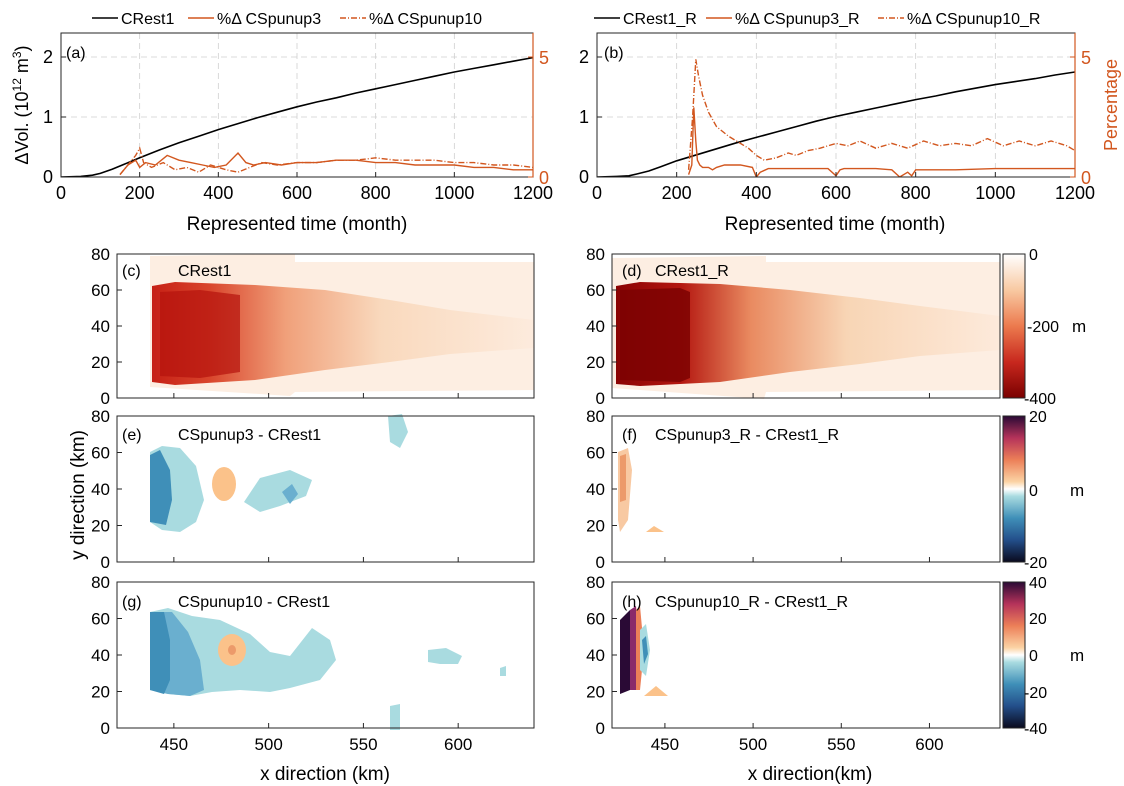 The image size is (1124, 786). What do you see at coordinates (595, 692) in the screenshot?
I see `map-ytick-label-h-1: 20` at bounding box center [595, 692].